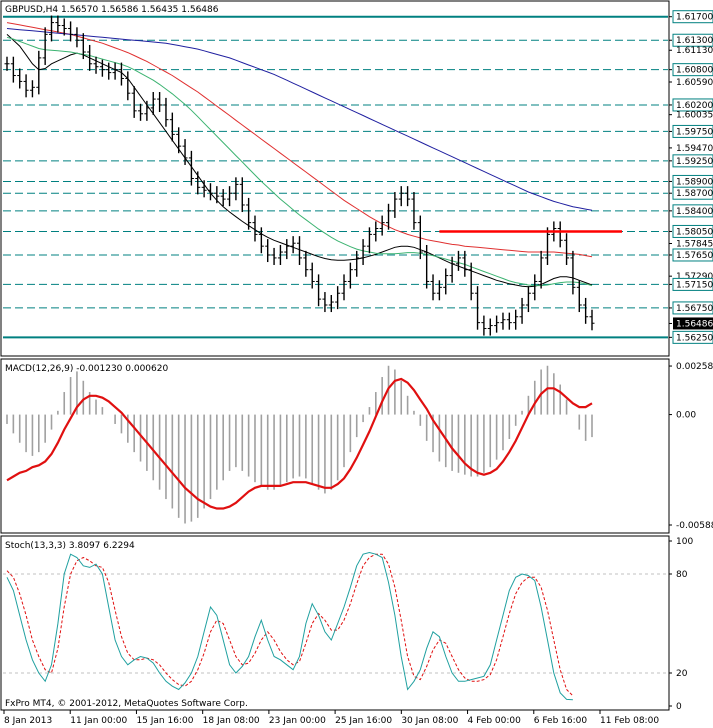 This screenshot has height=728, width=713. Describe the element at coordinates (429, 721) in the screenshot. I see `time-tick-label: 30 Jan 08:00` at that location.